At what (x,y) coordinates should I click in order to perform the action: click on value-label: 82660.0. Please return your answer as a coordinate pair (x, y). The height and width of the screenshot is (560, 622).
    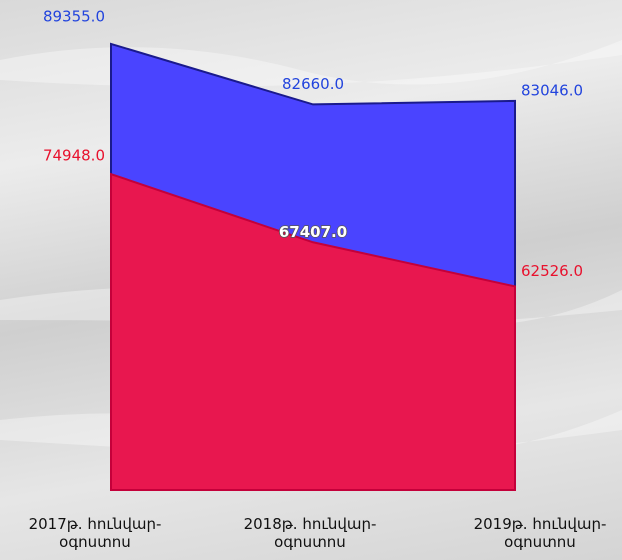
    Looking at the image, I should click on (313, 84).